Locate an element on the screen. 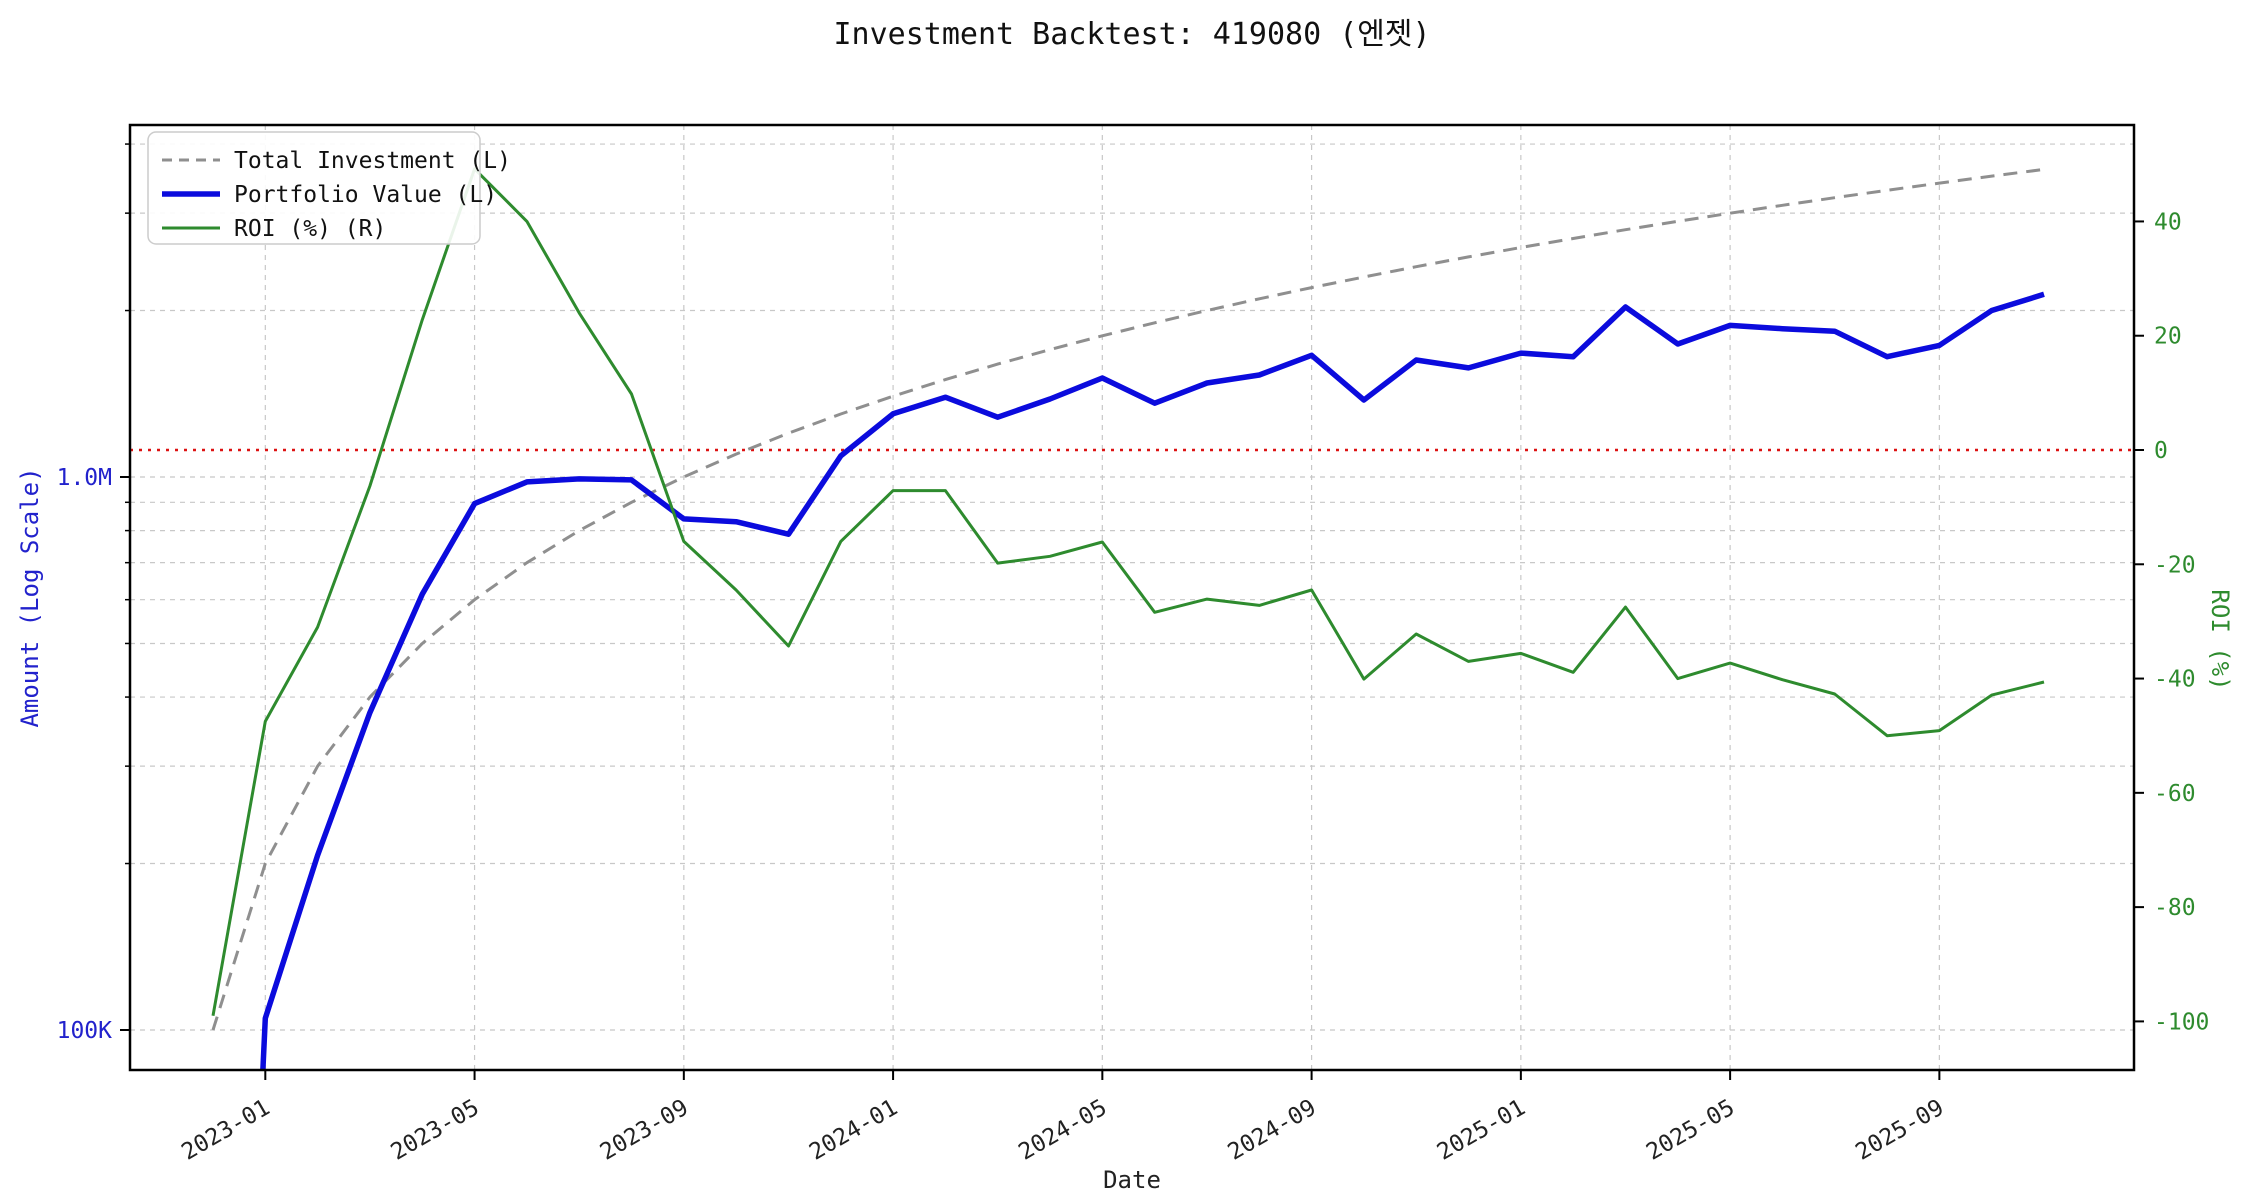 Image resolution: width=2250 pixels, height=1204 pixels. legend-label: ROI (%) (R) is located at coordinates (310, 229).